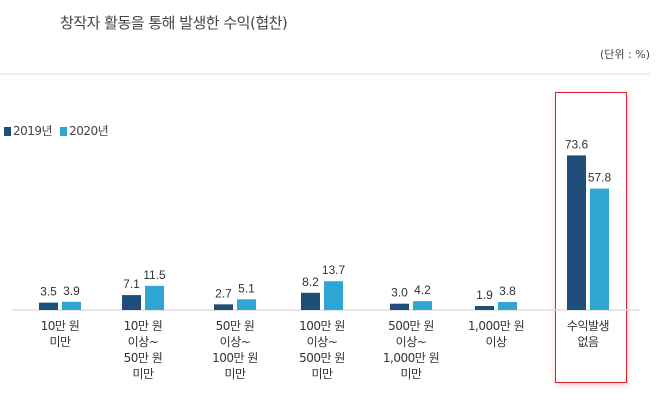  I want to click on data-label: 57.8, so click(600, 178).